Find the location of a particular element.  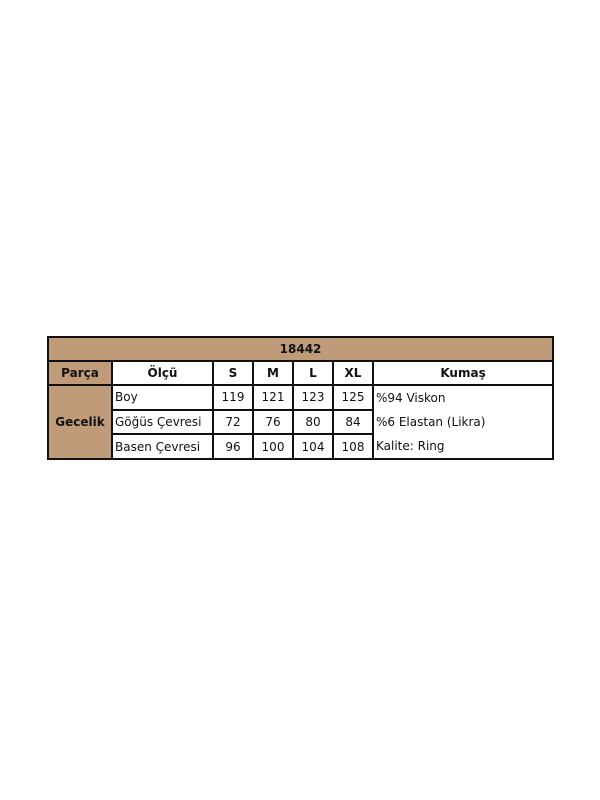

header-xl: XL is located at coordinates (353, 373).